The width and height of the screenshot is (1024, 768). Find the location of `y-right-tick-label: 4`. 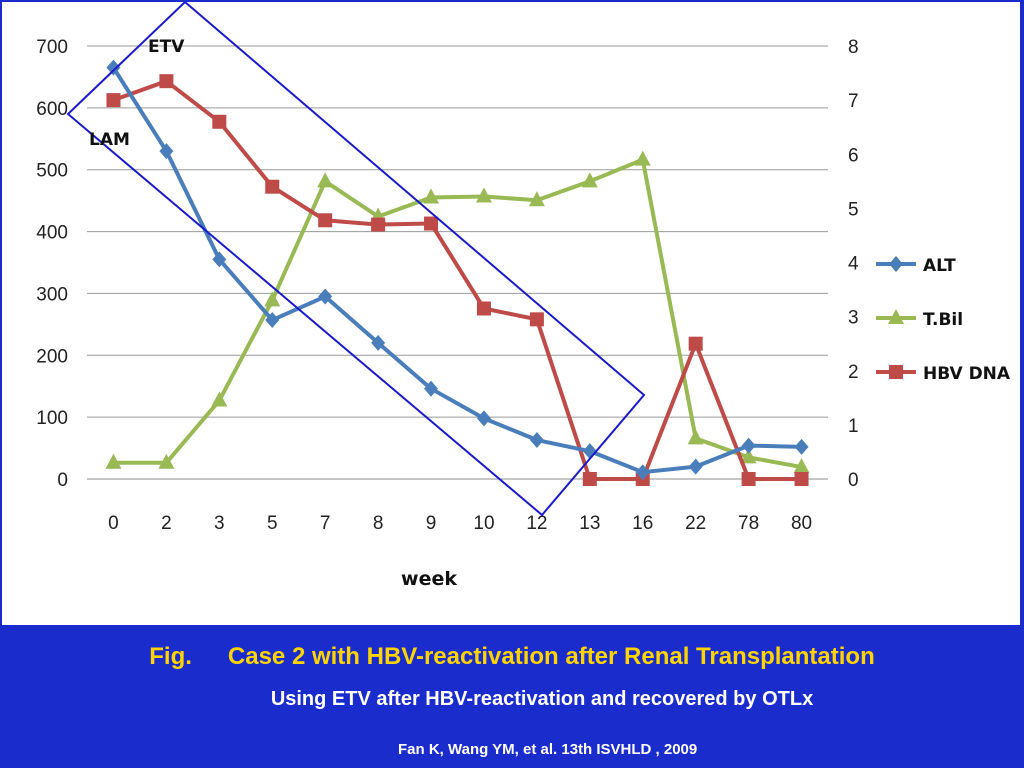

y-right-tick-label: 4 is located at coordinates (853, 264).